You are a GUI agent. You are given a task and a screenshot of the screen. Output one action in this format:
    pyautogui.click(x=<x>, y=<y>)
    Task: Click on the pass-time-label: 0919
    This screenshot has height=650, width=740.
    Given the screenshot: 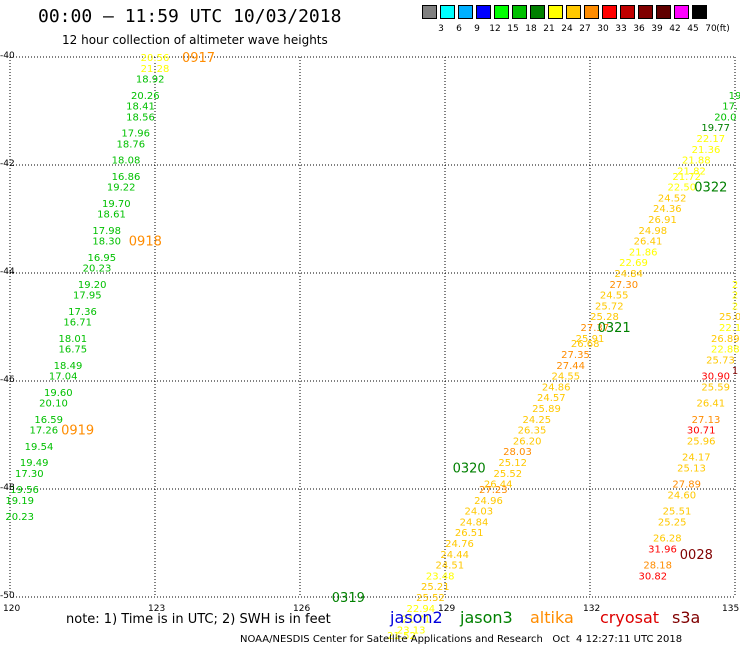 What is the action you would take?
    pyautogui.click(x=77, y=431)
    